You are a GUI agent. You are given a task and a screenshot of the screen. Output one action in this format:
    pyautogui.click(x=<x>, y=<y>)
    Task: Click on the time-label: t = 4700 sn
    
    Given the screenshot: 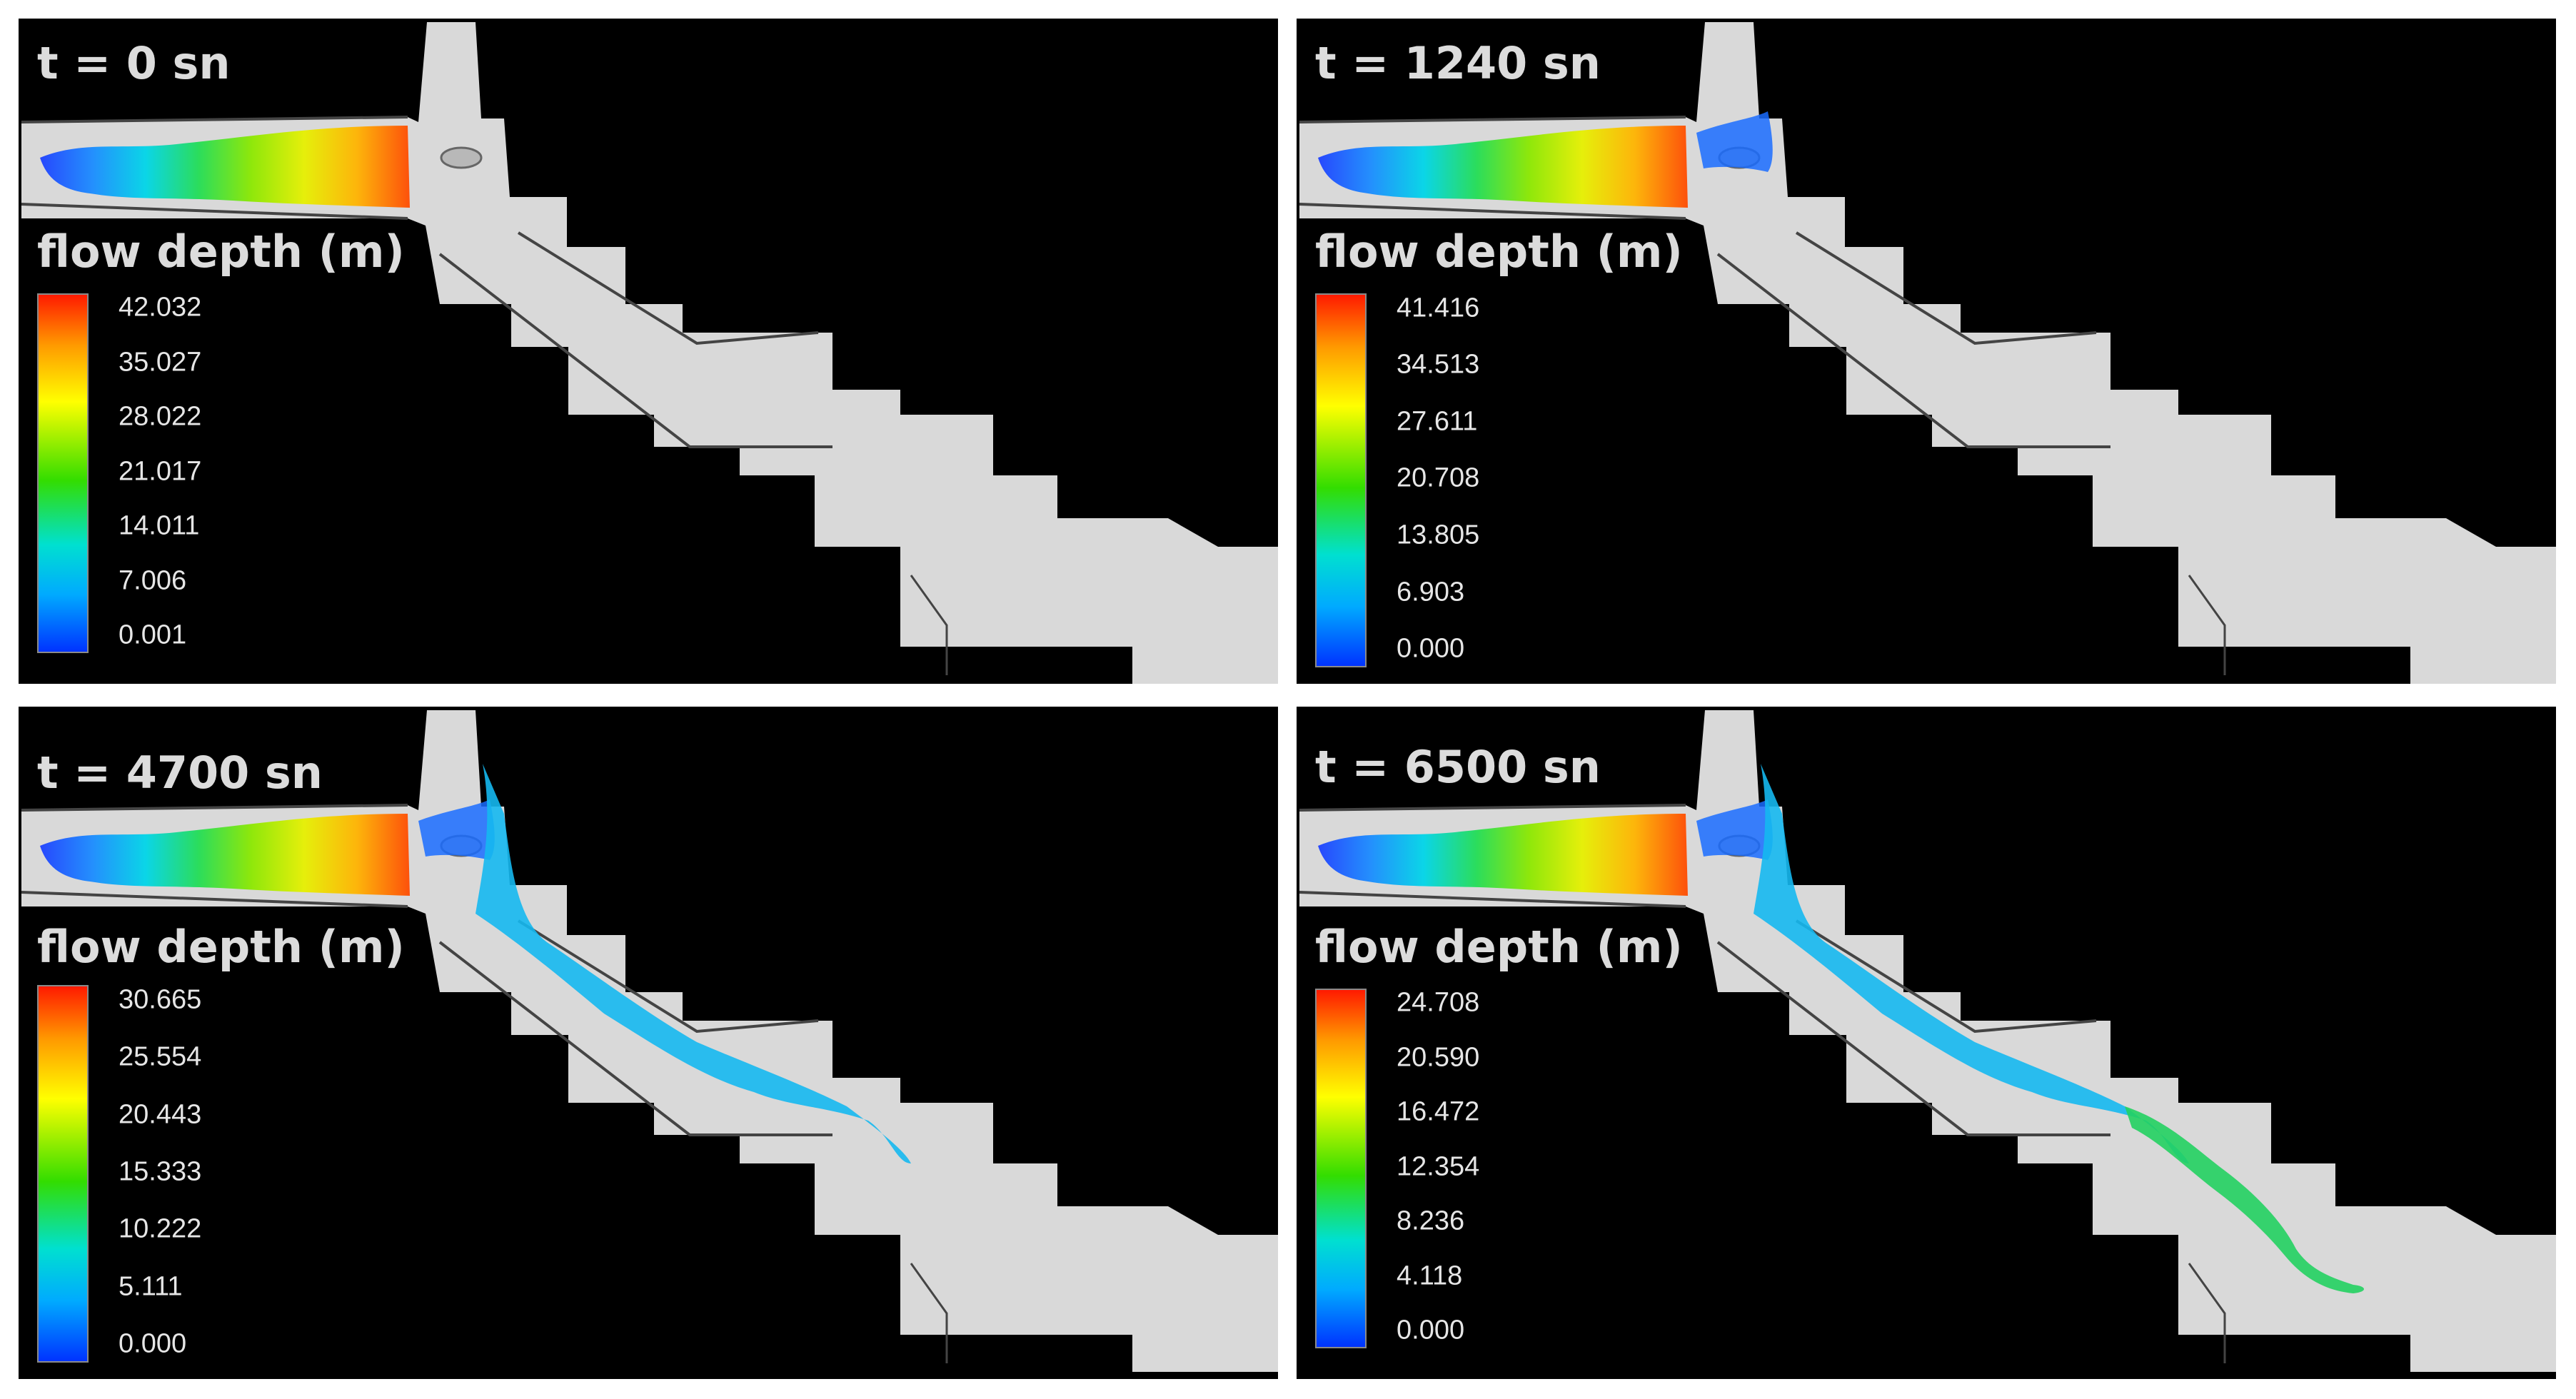 What is the action you would take?
    pyautogui.click(x=180, y=773)
    